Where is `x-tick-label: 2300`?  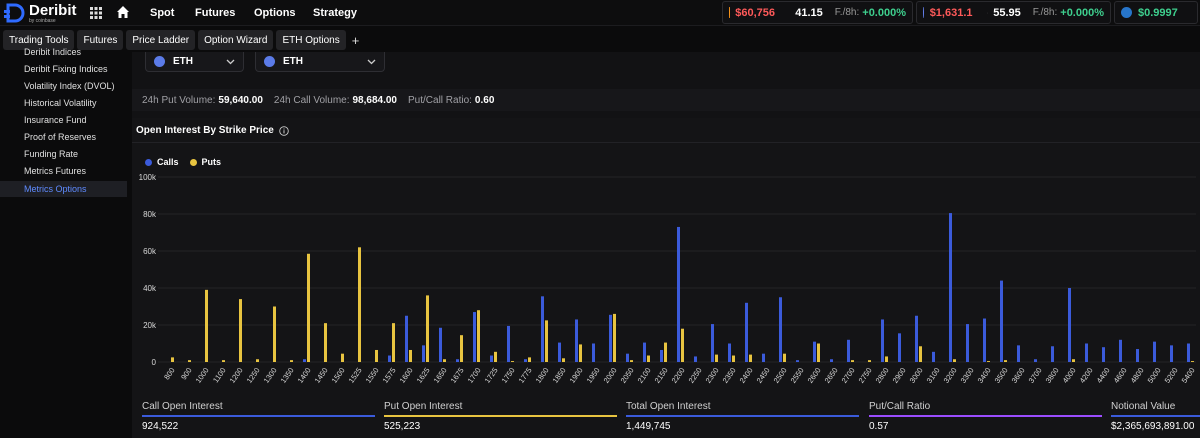
x-tick-label: 2300 is located at coordinates (712, 375).